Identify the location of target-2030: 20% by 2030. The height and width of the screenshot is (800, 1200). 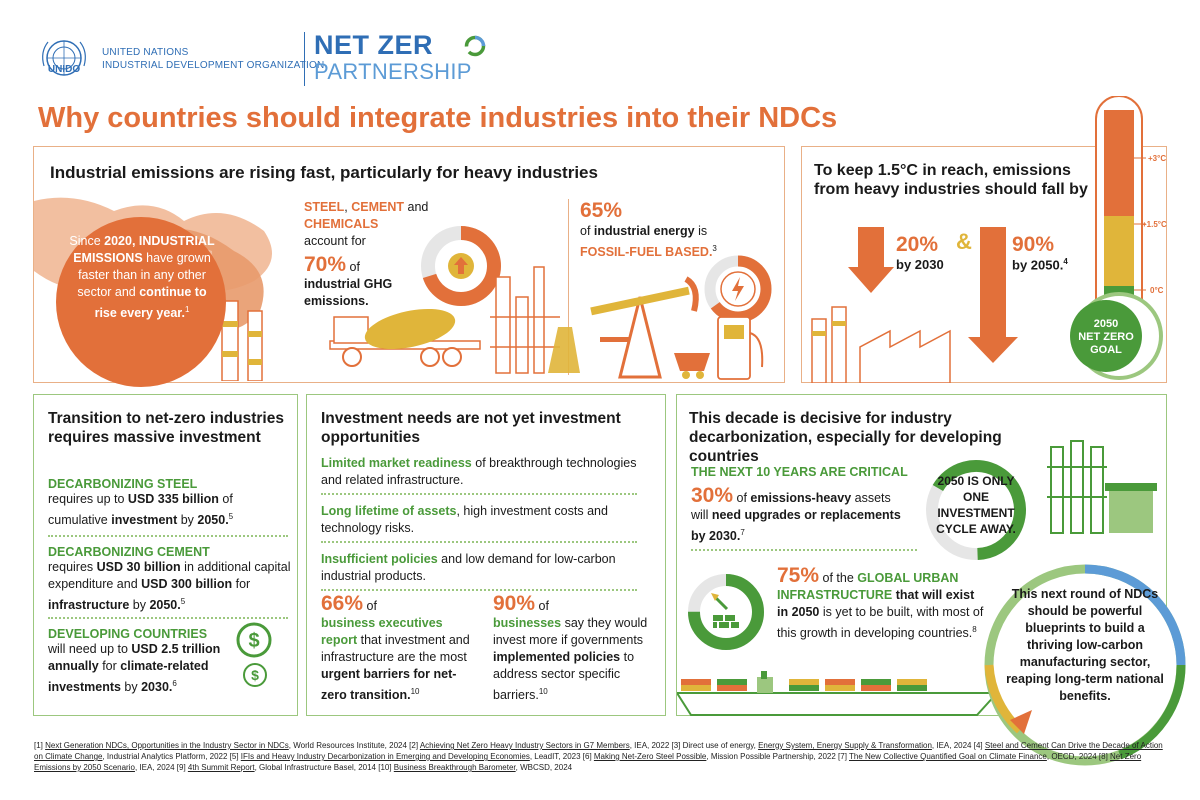
(920, 252).